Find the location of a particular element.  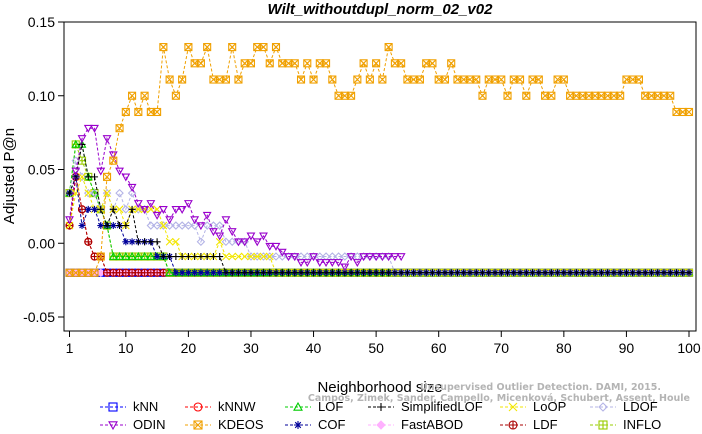

legend-label: FastABOD is located at coordinates (432, 424).